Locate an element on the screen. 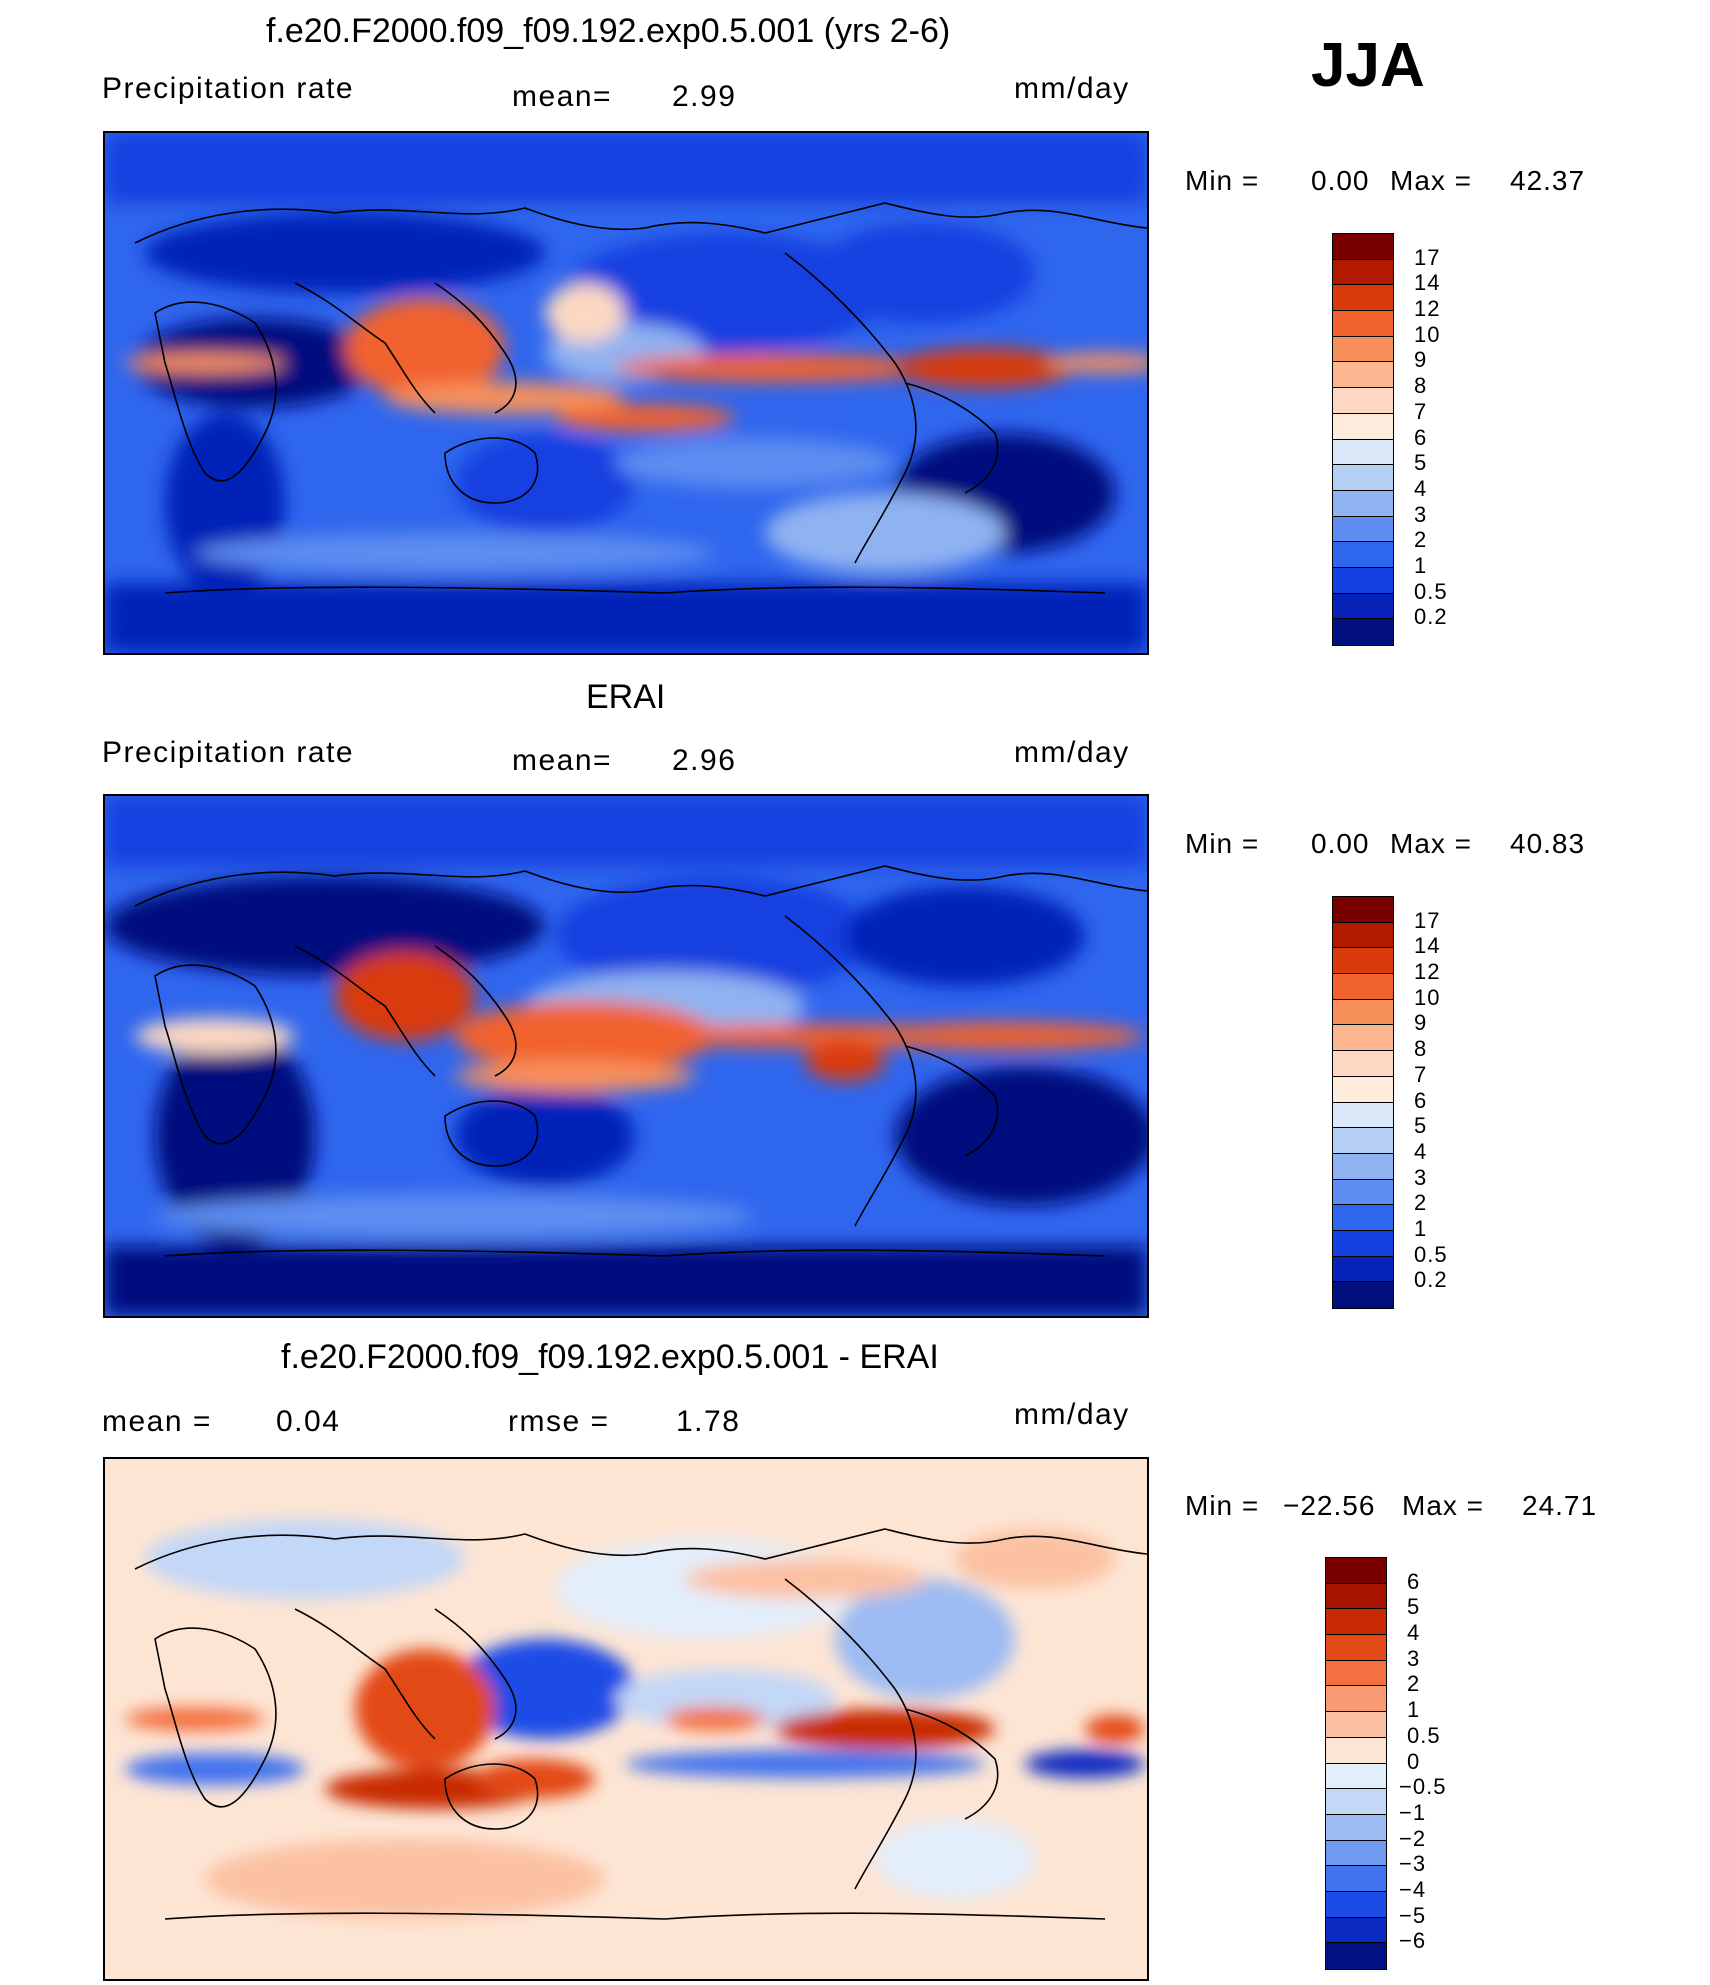 Image resolution: width=1710 pixels, height=1985 pixels. panel-2-min-label: Min = is located at coordinates (1222, 843).